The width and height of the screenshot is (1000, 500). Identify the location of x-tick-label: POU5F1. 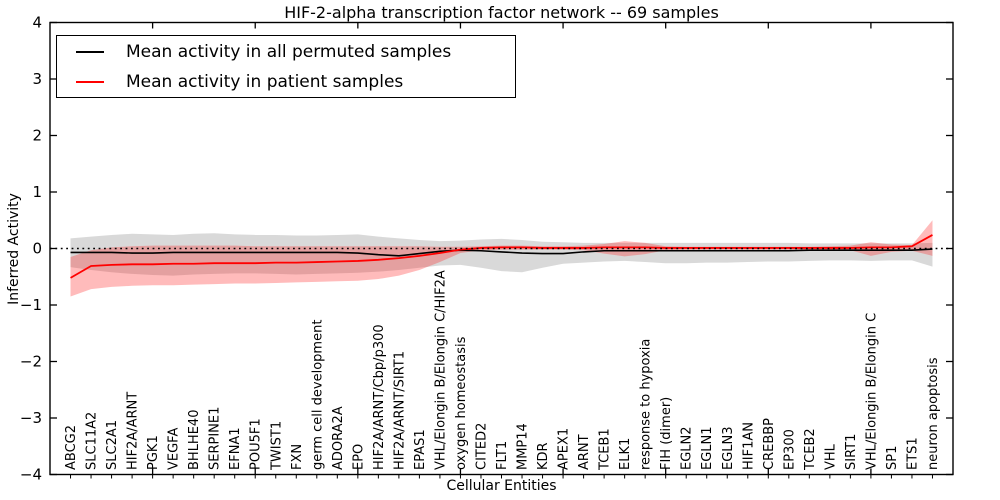
(256, 444).